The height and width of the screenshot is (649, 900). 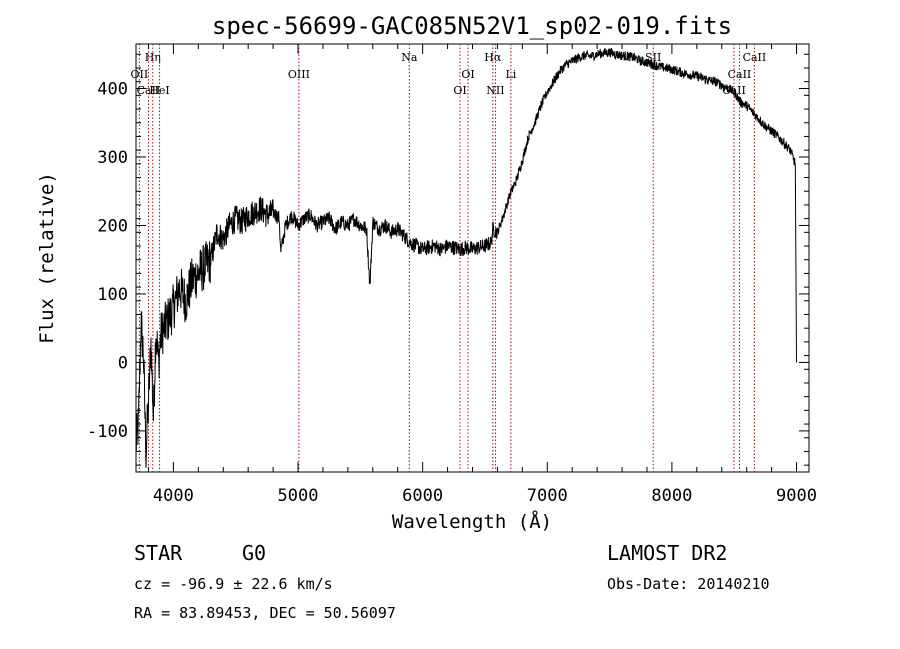 What do you see at coordinates (107, 432) in the screenshot?
I see `y-tick-label-0: -100` at bounding box center [107, 432].